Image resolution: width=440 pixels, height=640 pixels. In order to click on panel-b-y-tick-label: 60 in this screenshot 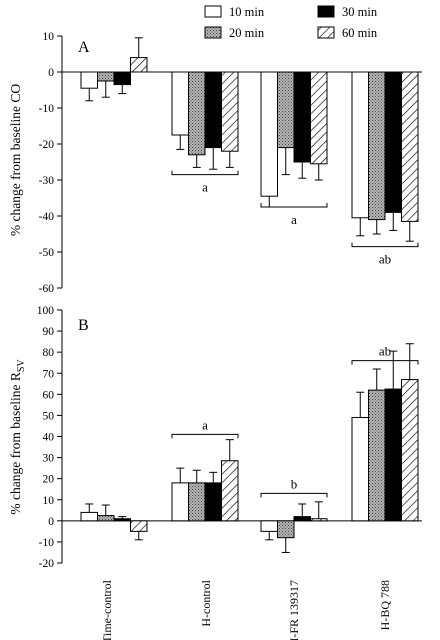, I will do `click(49, 395)`.